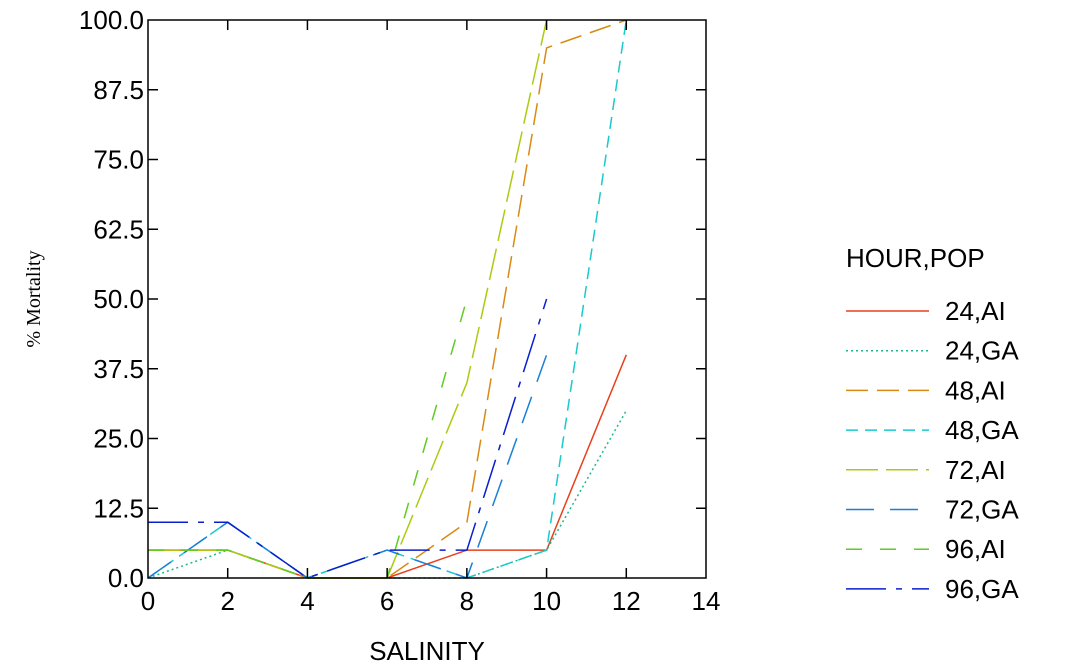  I want to click on x-tick-label: 8, so click(467, 601).